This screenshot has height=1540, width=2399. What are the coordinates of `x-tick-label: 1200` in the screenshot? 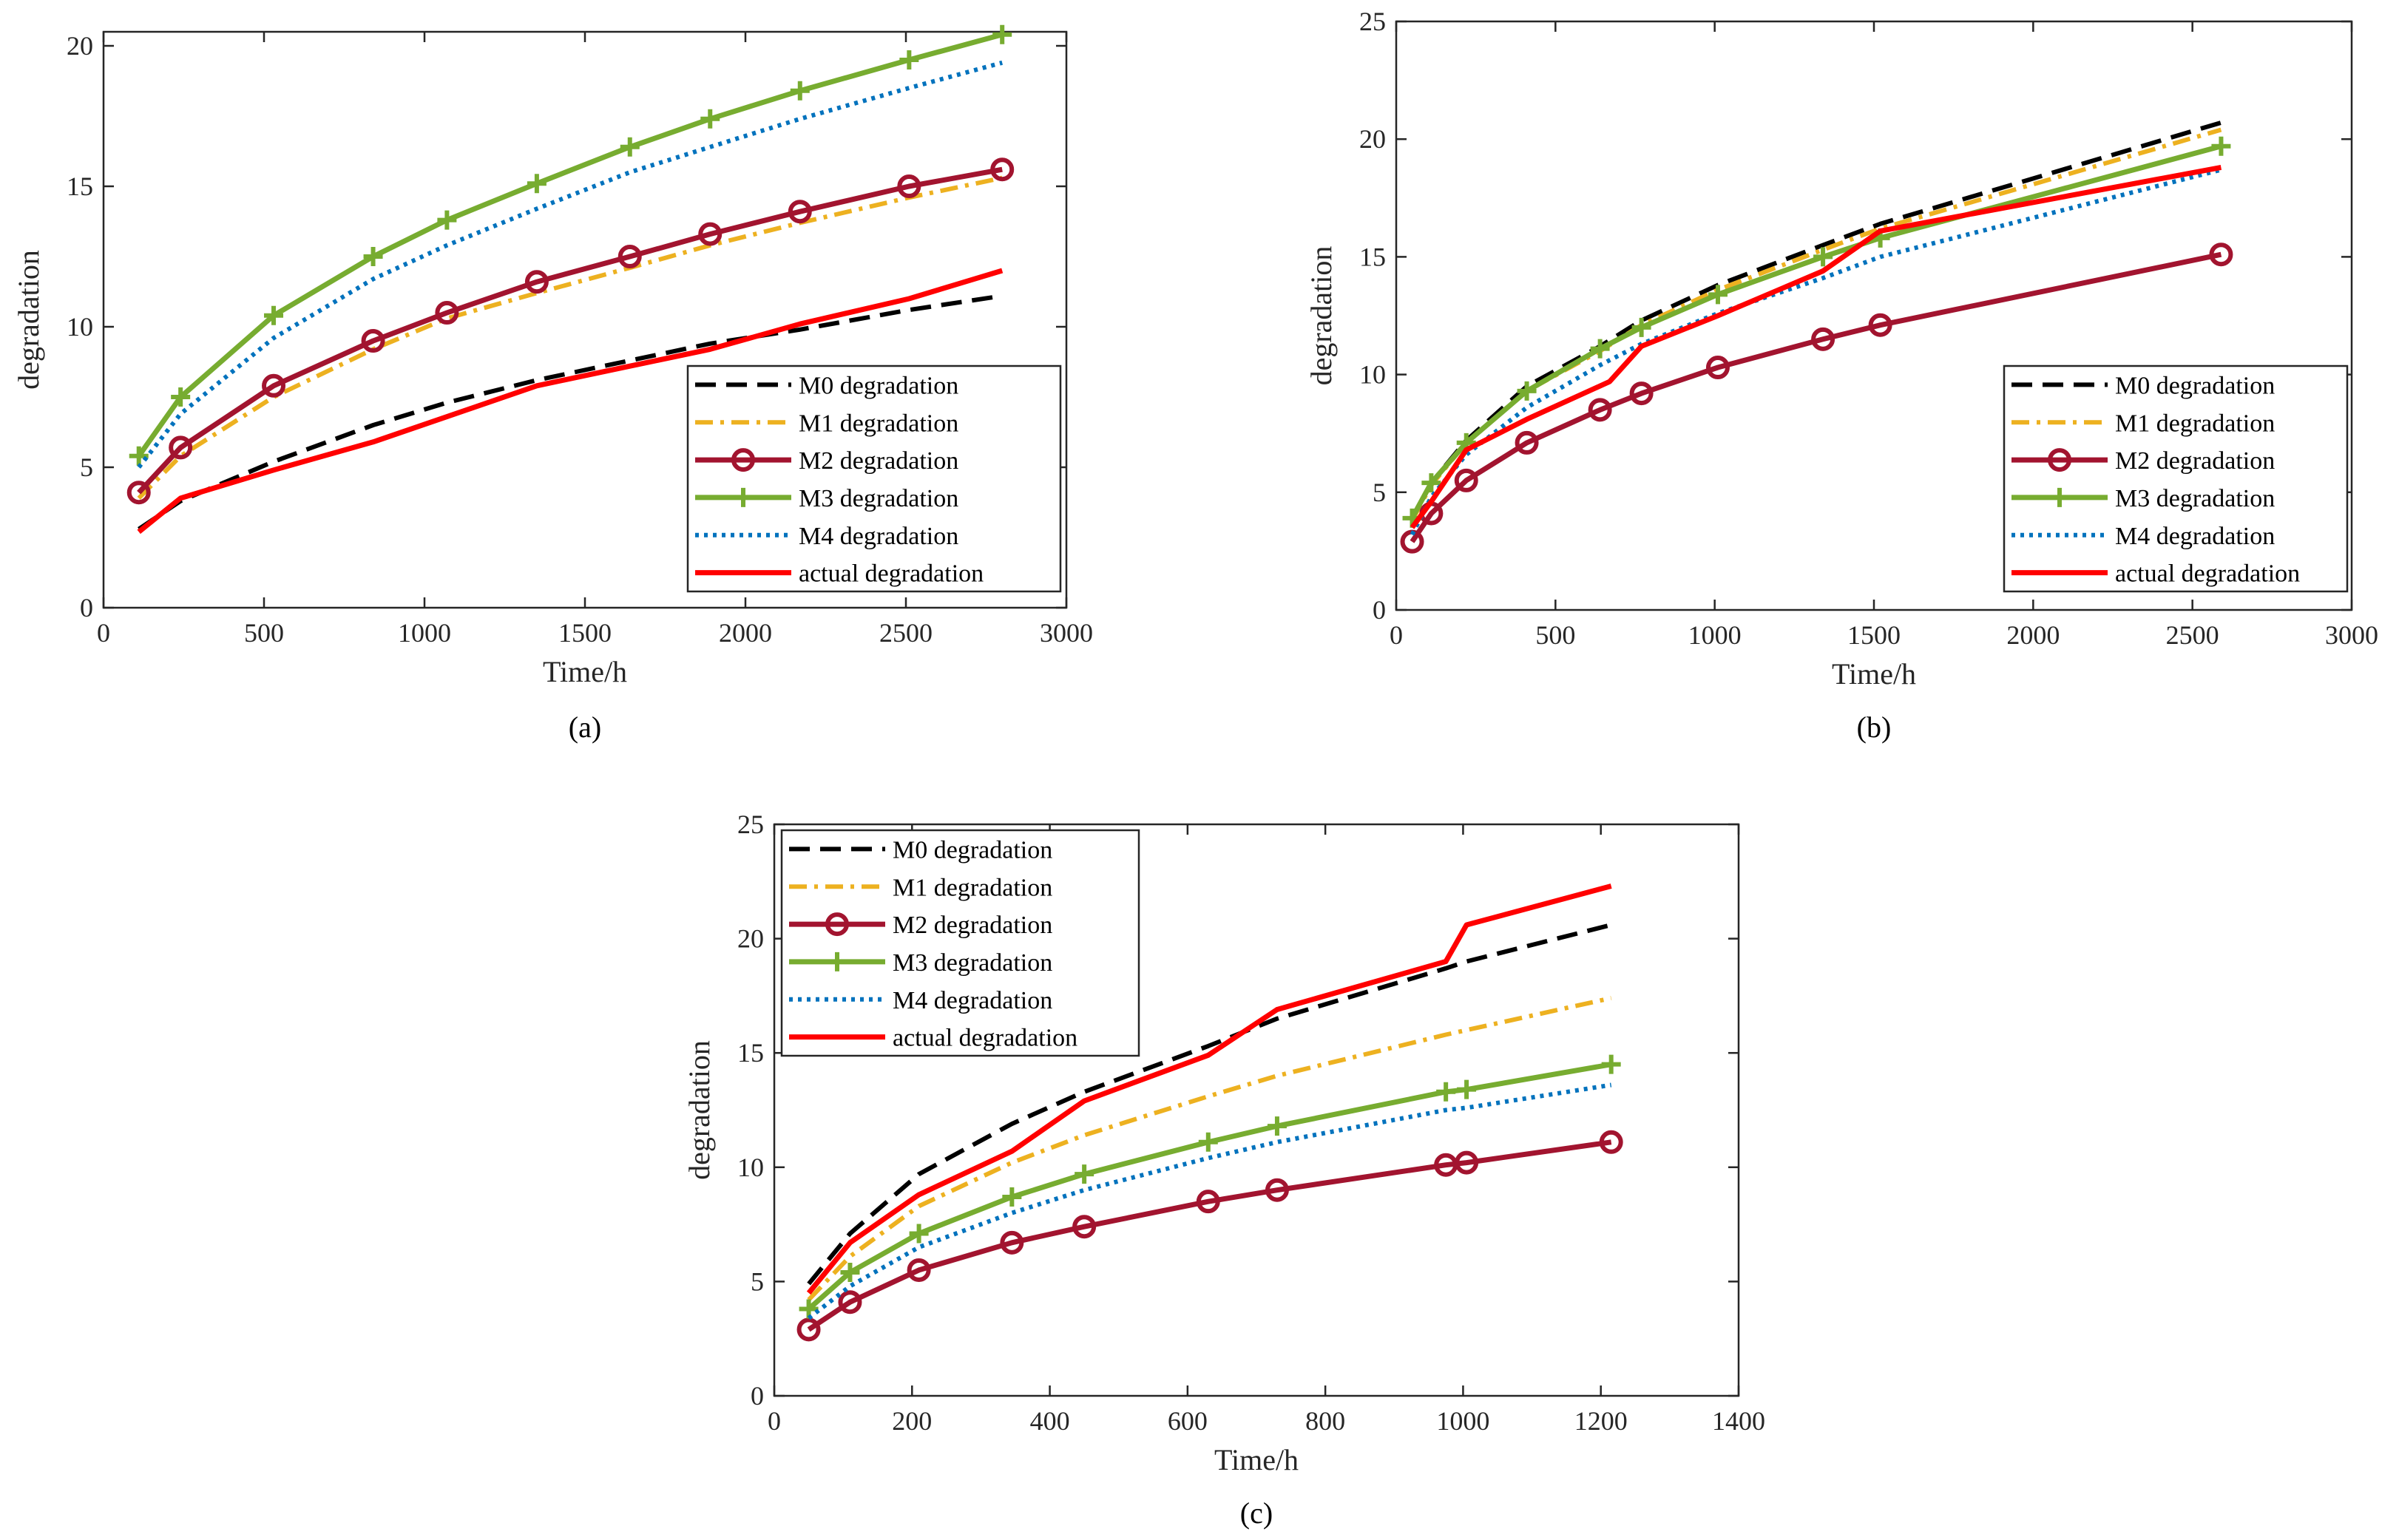 It's located at (1601, 1421).